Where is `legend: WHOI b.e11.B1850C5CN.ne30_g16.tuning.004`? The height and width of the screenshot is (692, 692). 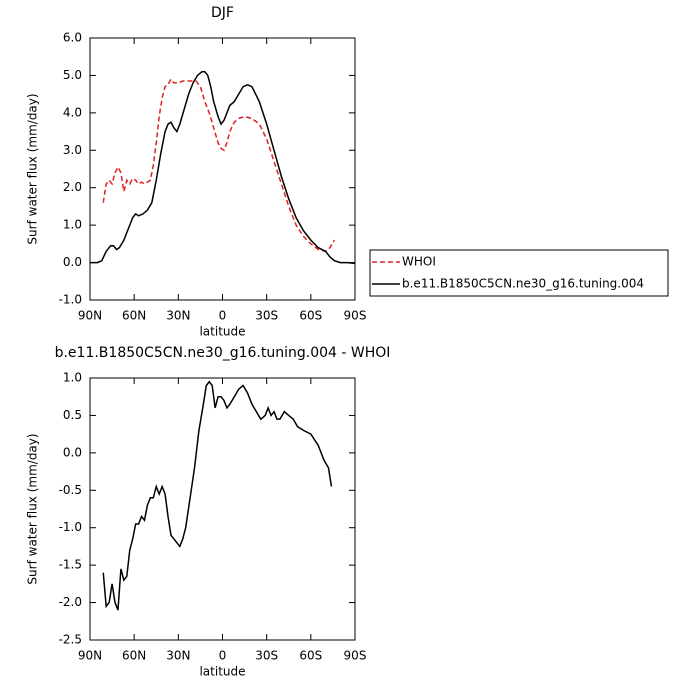
legend: WHOI b.e11.B1850C5CN.ne30_g16.tuning.004 is located at coordinates (519, 273).